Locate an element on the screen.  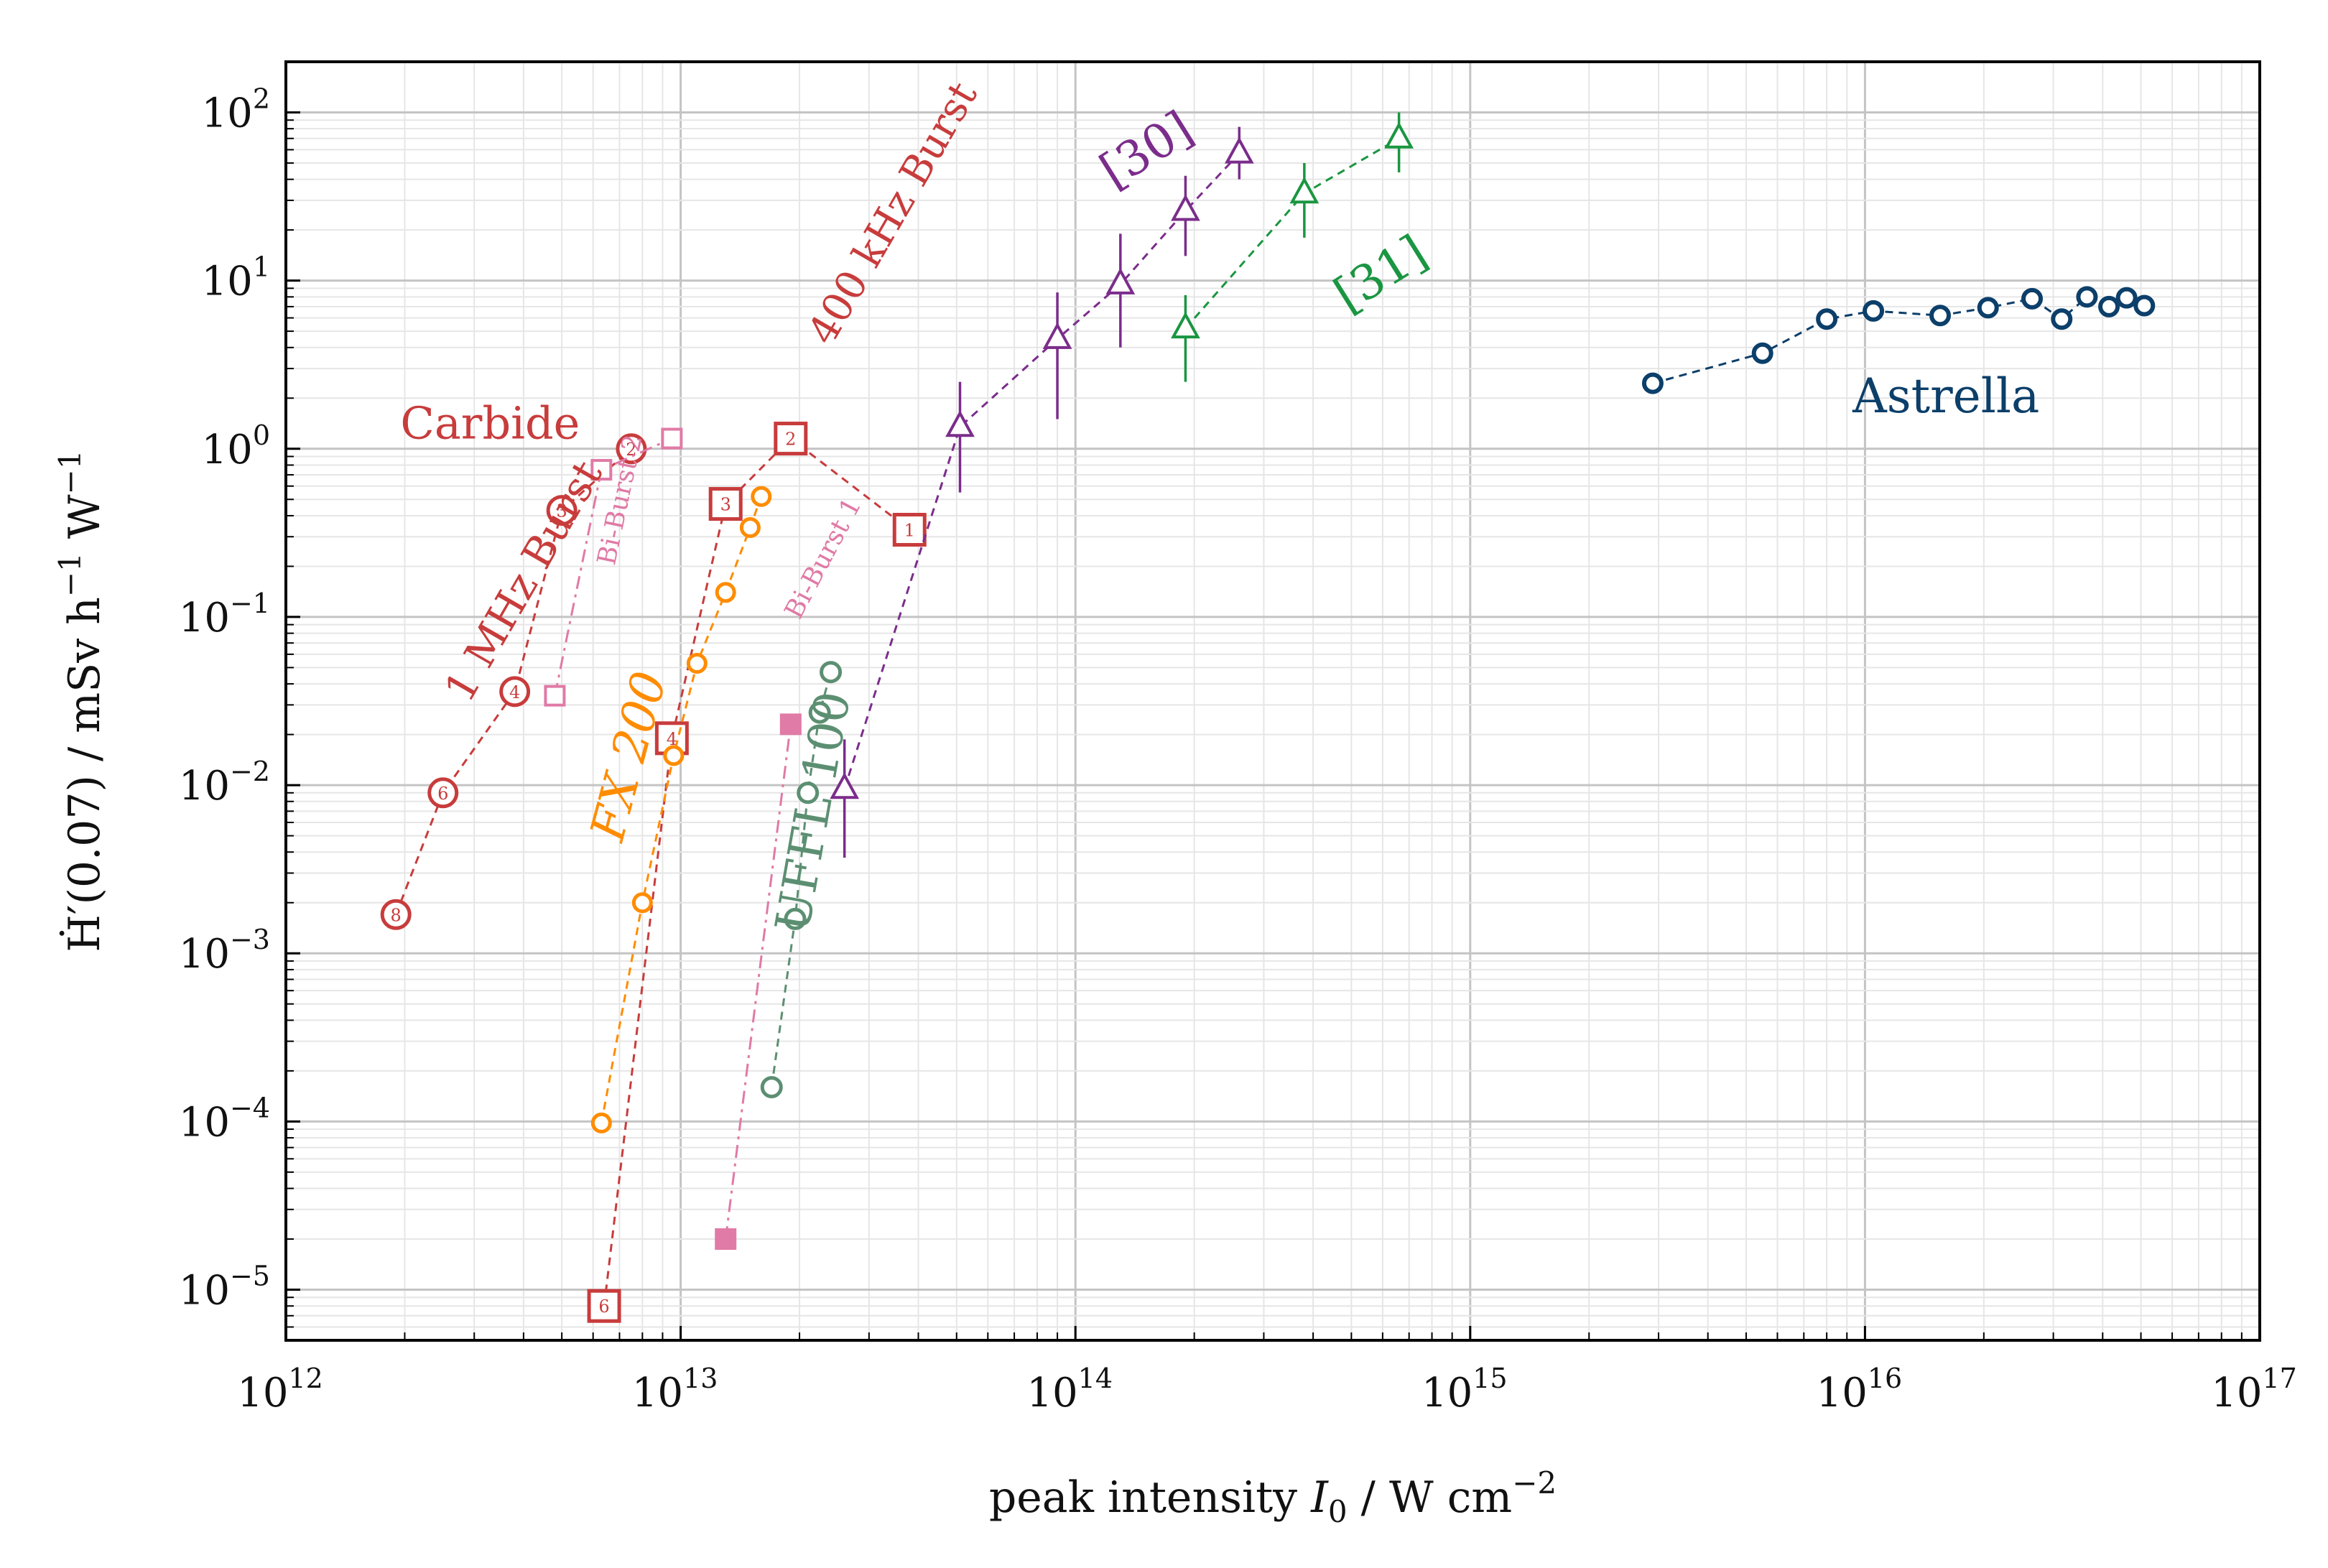
point-label: 1 is located at coordinates (909, 531).